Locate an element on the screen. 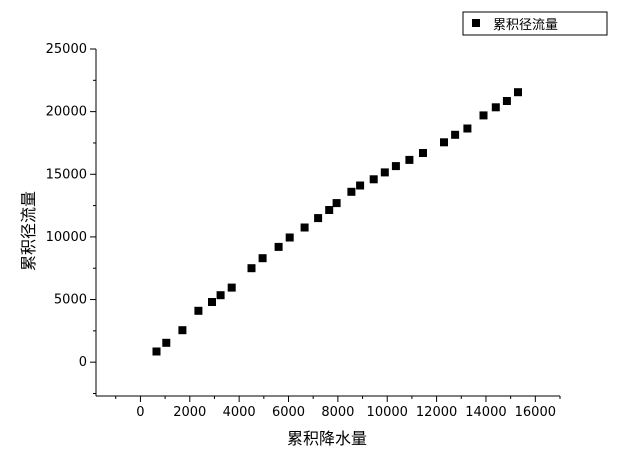  legend-marker is located at coordinates (476, 23).